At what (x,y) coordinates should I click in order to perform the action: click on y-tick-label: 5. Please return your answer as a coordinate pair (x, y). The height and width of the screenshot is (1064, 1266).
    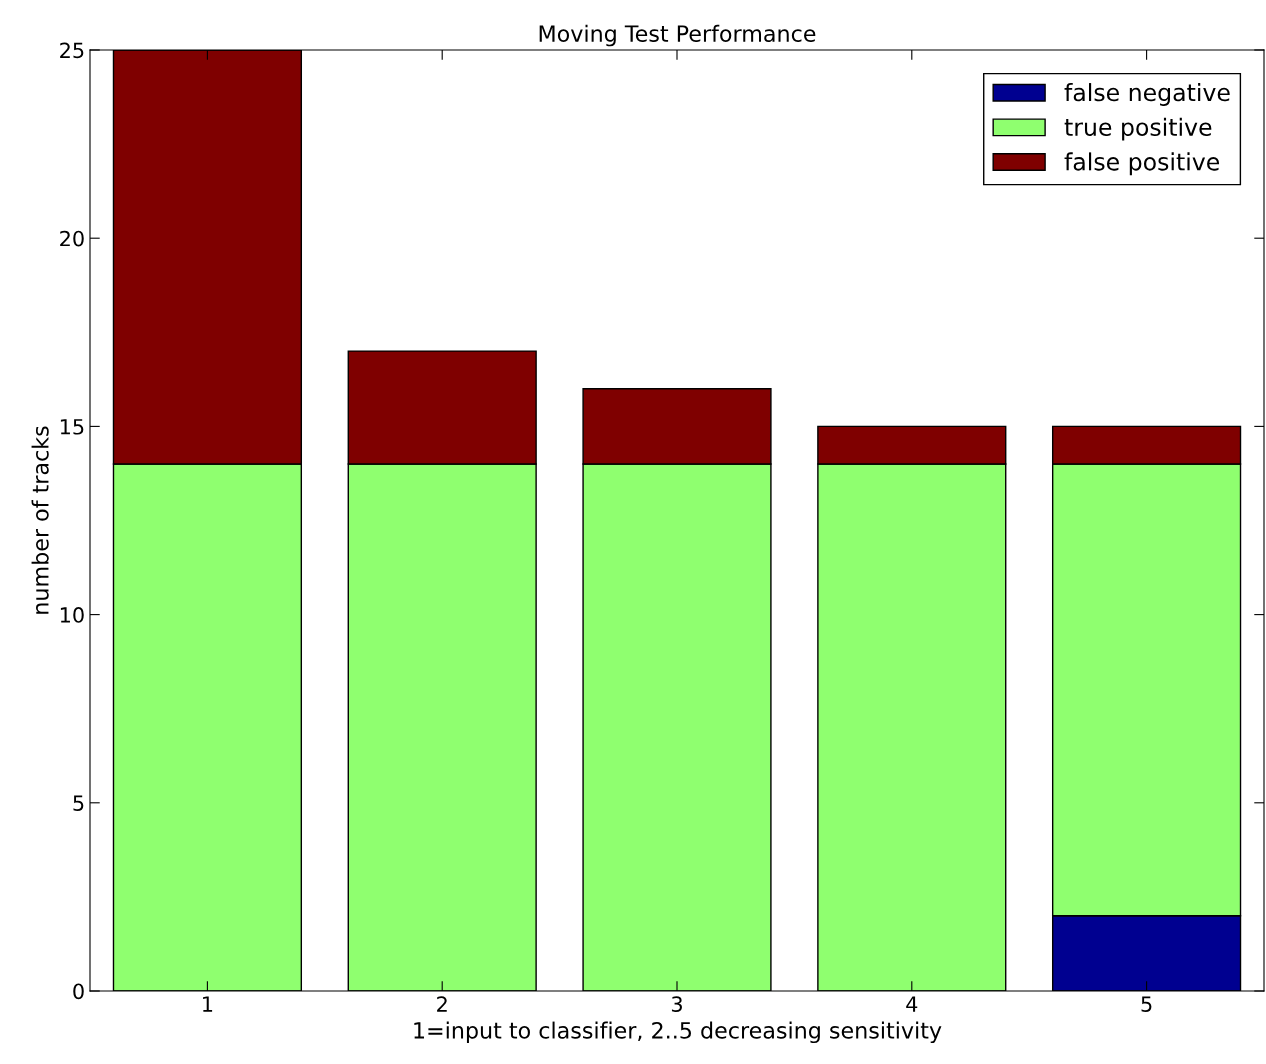
    Looking at the image, I should click on (78, 803).